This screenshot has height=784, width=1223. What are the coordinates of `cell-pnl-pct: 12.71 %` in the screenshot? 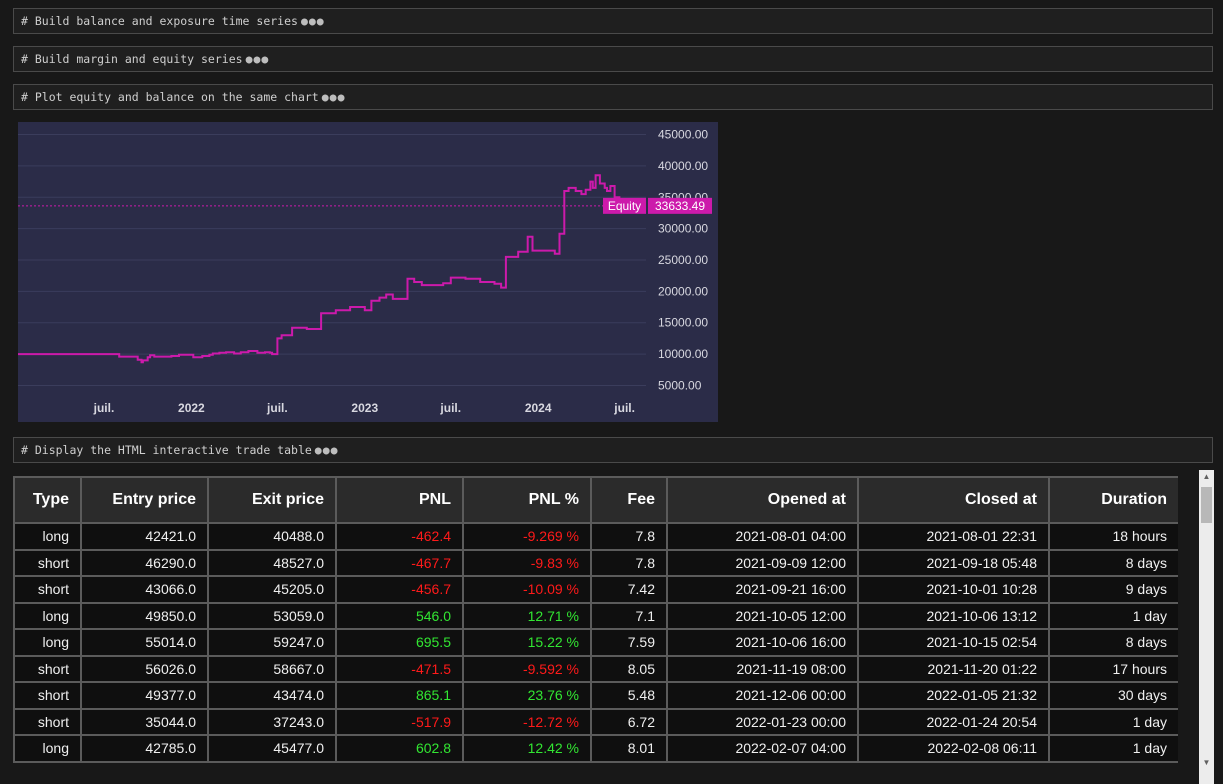 It's located at (527, 615).